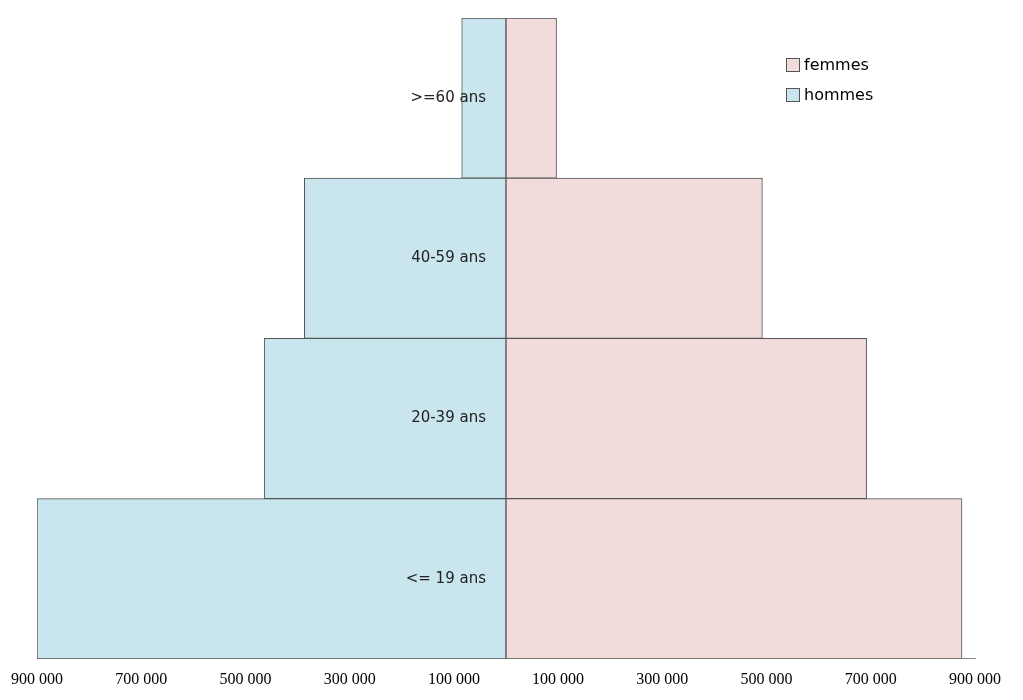 The image size is (1023, 700). I want to click on y-tick-label: 40-59 ans, so click(449, 257).